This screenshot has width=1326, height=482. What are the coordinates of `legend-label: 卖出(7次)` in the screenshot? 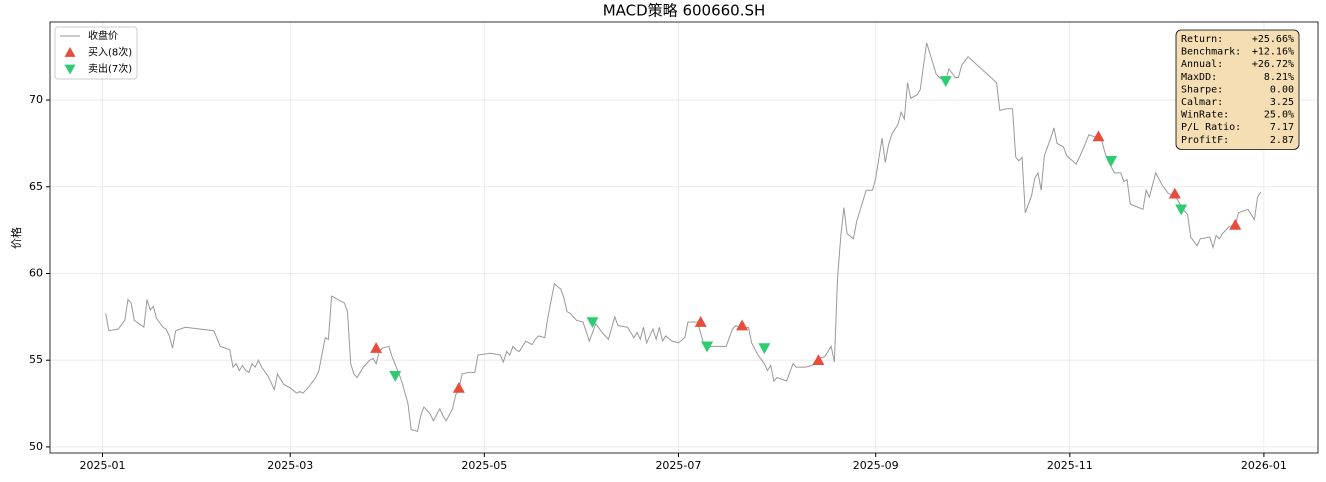 It's located at (110, 68).